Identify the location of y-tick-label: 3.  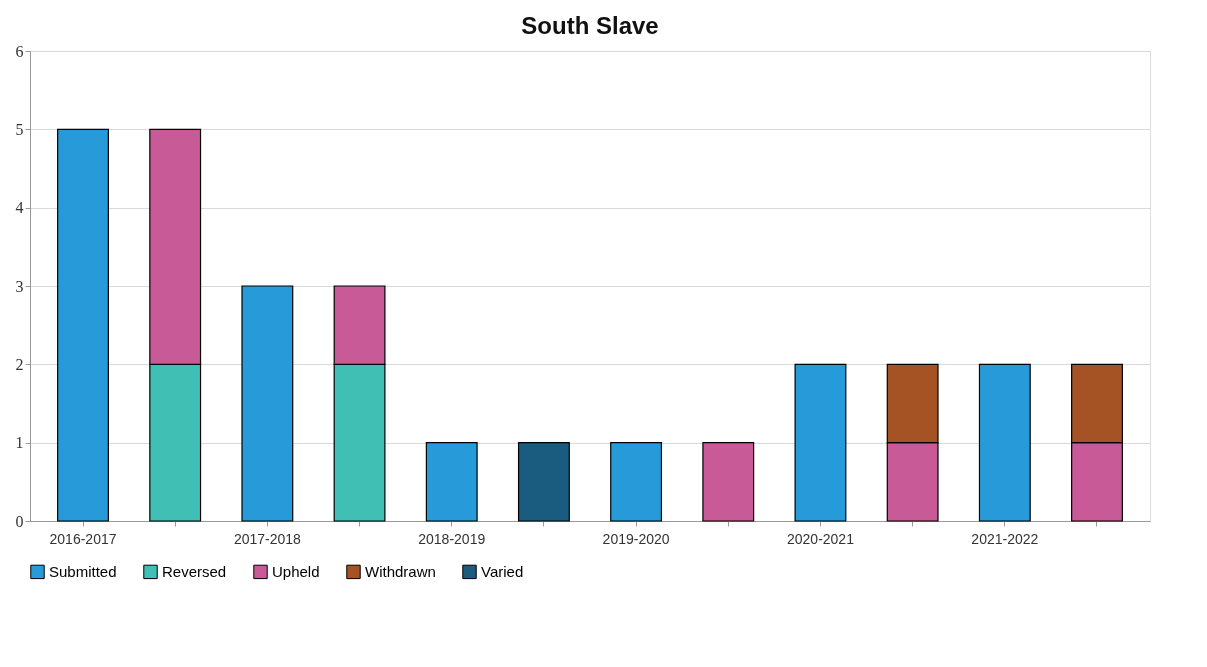
(19, 286).